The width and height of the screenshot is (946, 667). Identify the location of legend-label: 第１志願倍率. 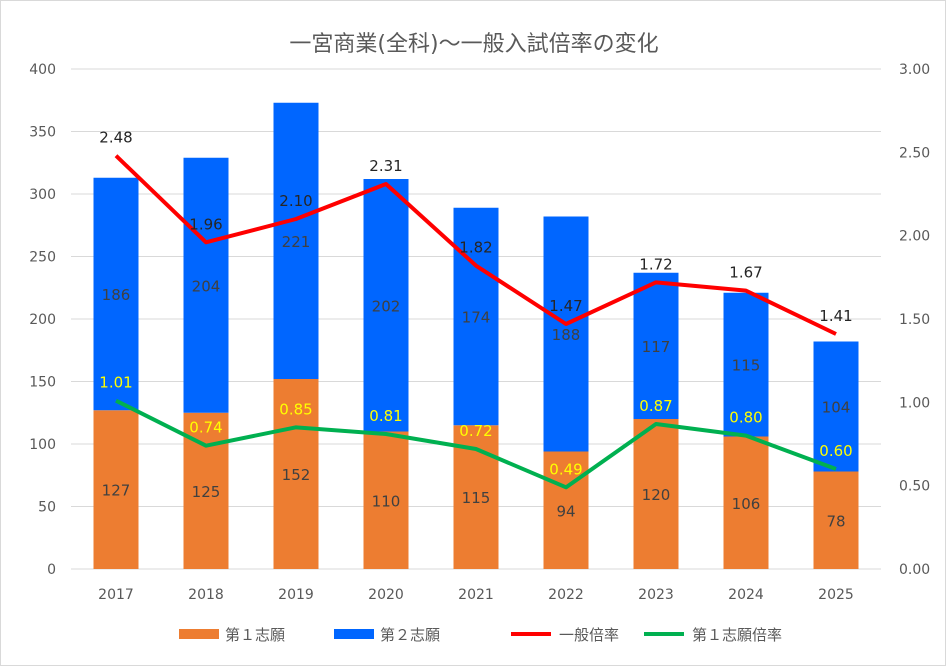
(737, 635).